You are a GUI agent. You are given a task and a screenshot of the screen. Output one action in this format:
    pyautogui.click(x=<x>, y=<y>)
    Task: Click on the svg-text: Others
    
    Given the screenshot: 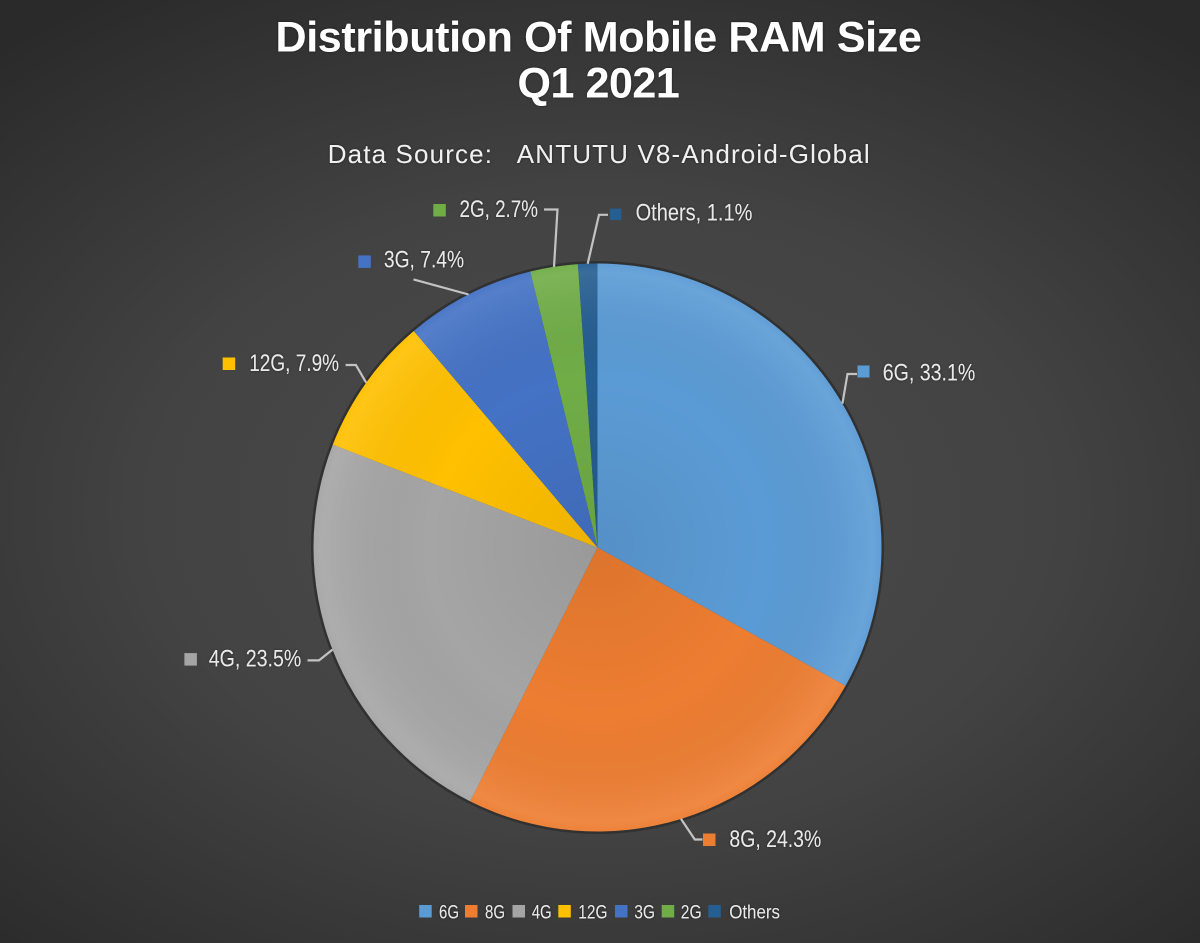 What is the action you would take?
    pyautogui.click(x=754, y=913)
    